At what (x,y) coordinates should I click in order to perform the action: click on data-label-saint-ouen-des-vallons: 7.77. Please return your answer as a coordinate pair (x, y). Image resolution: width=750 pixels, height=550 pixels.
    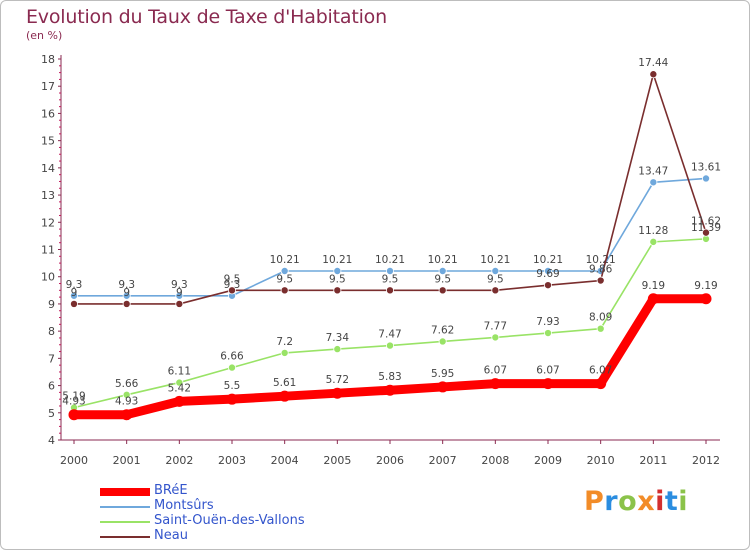
    Looking at the image, I should click on (495, 326).